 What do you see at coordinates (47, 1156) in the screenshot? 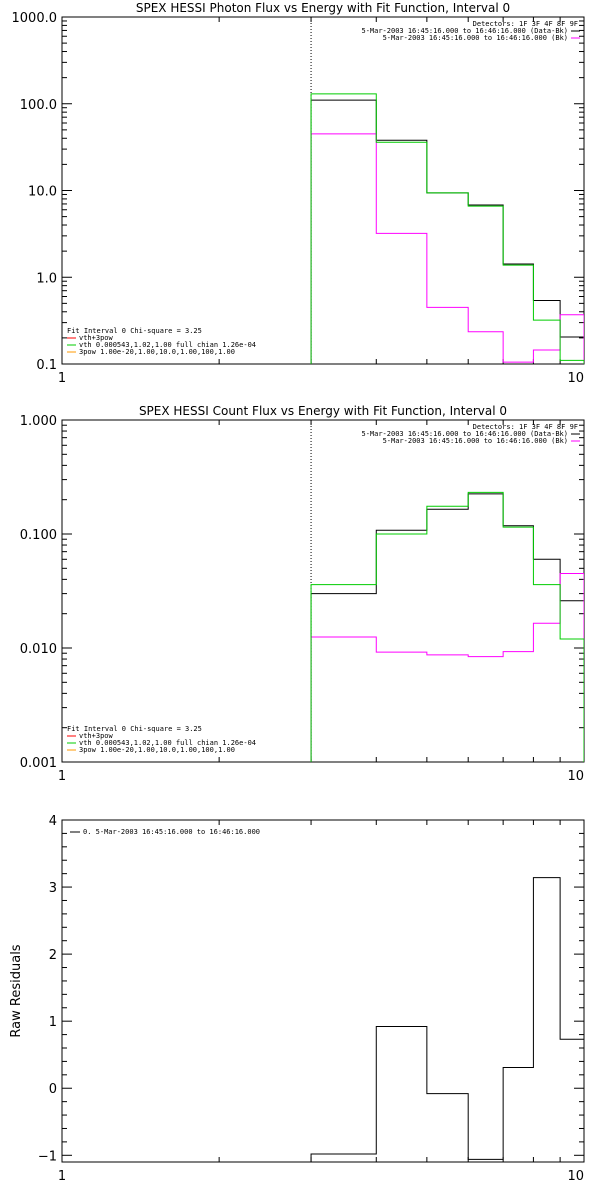
I see `y-tick-label: −1` at bounding box center [47, 1156].